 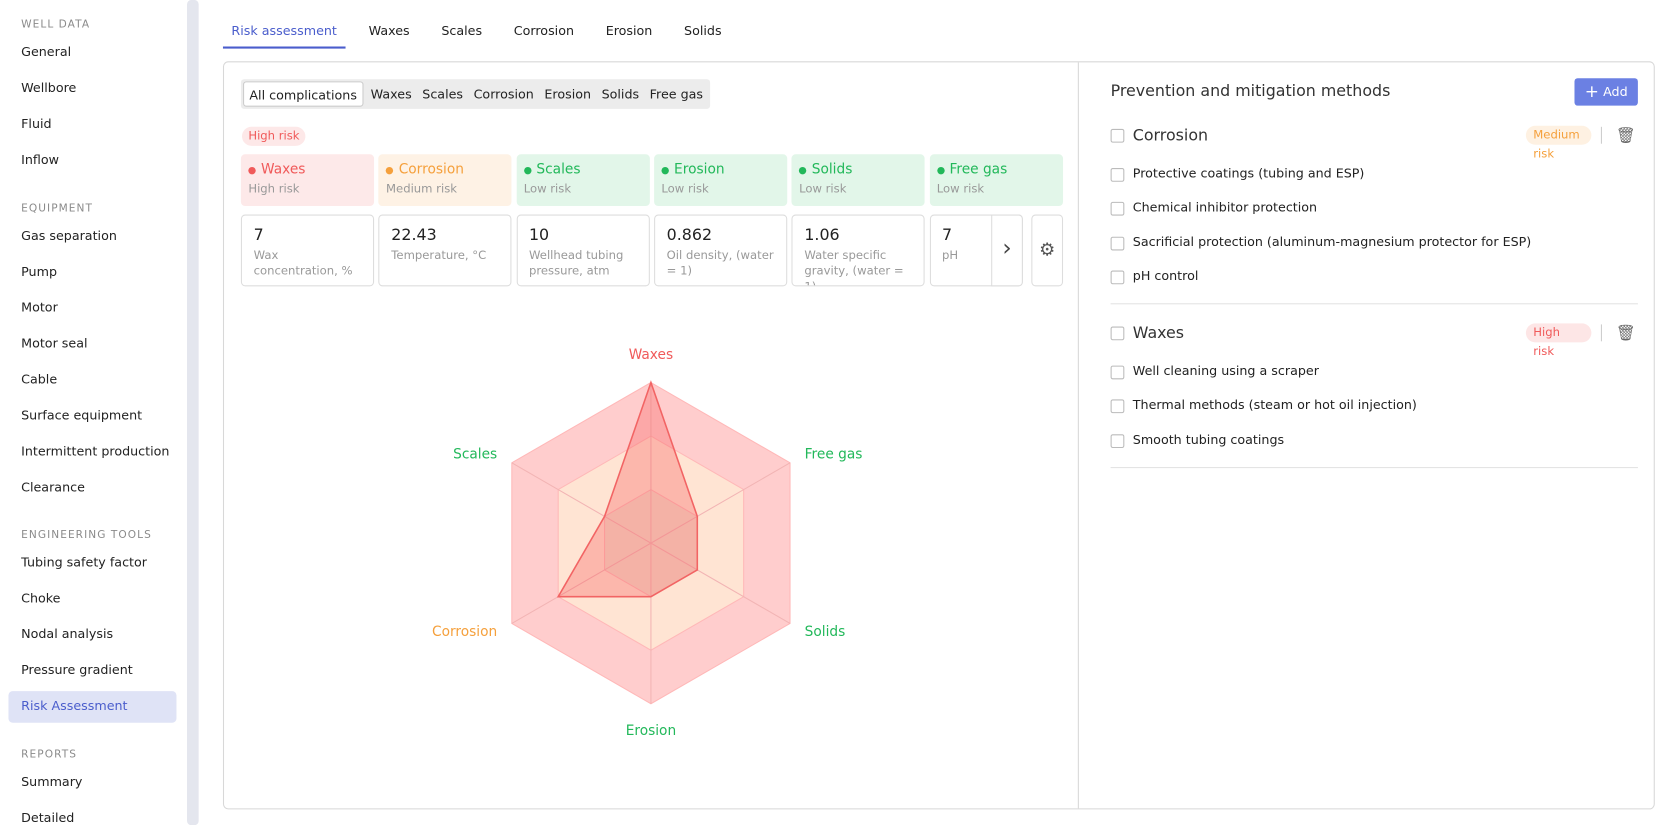 I want to click on tab: Scales, so click(x=462, y=31).